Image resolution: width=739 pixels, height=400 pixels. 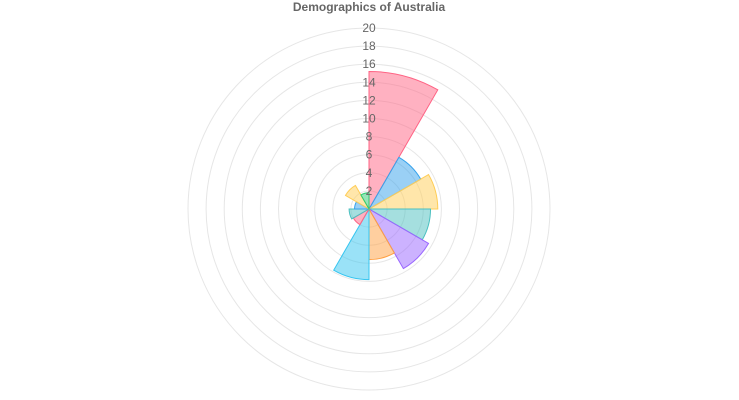 I want to click on tick-label-16: 16, so click(x=369, y=64).